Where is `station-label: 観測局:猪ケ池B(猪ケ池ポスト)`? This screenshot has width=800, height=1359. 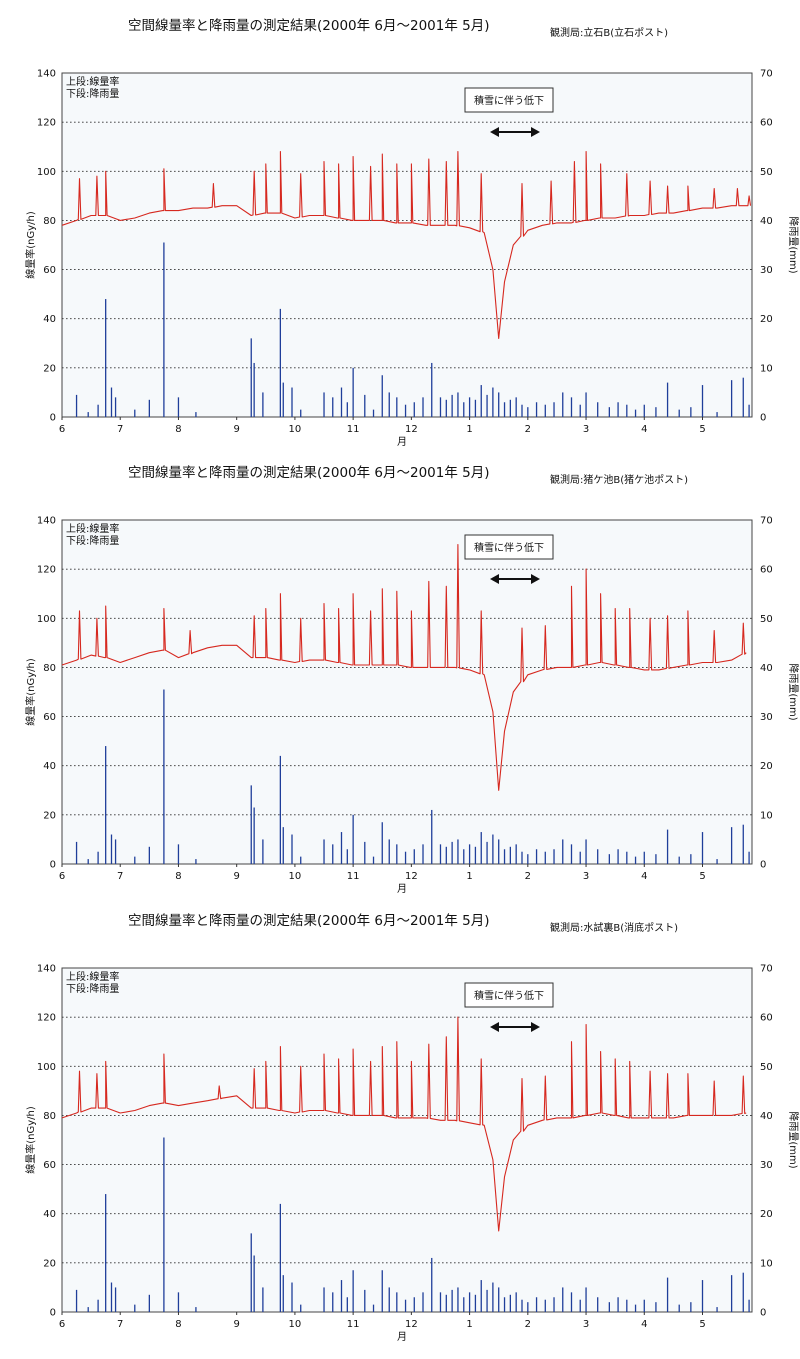
station-label: 観測局:猪ケ池B(猪ケ池ポスト) is located at coordinates (619, 480).